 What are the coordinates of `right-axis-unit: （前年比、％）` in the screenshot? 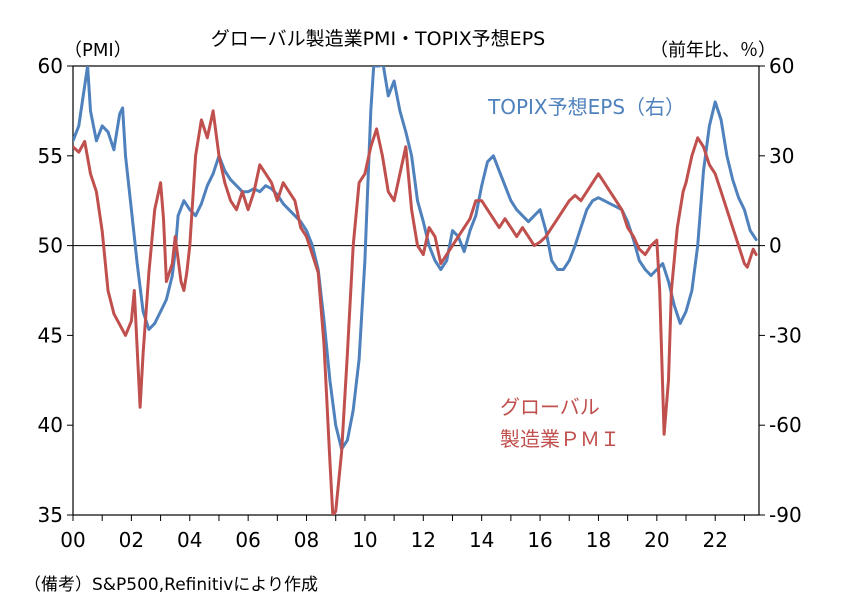 It's located at (713, 50).